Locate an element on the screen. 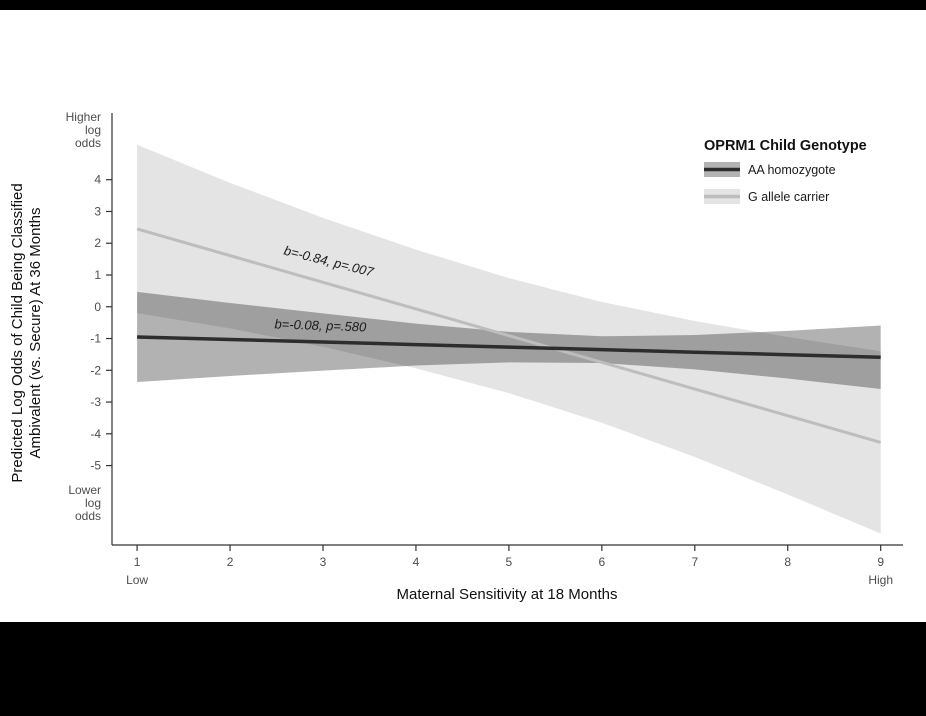 The image size is (926, 716). y-axis-title-line2: Ambivalent (vs. Secure) At 36 Months is located at coordinates (35, 333).